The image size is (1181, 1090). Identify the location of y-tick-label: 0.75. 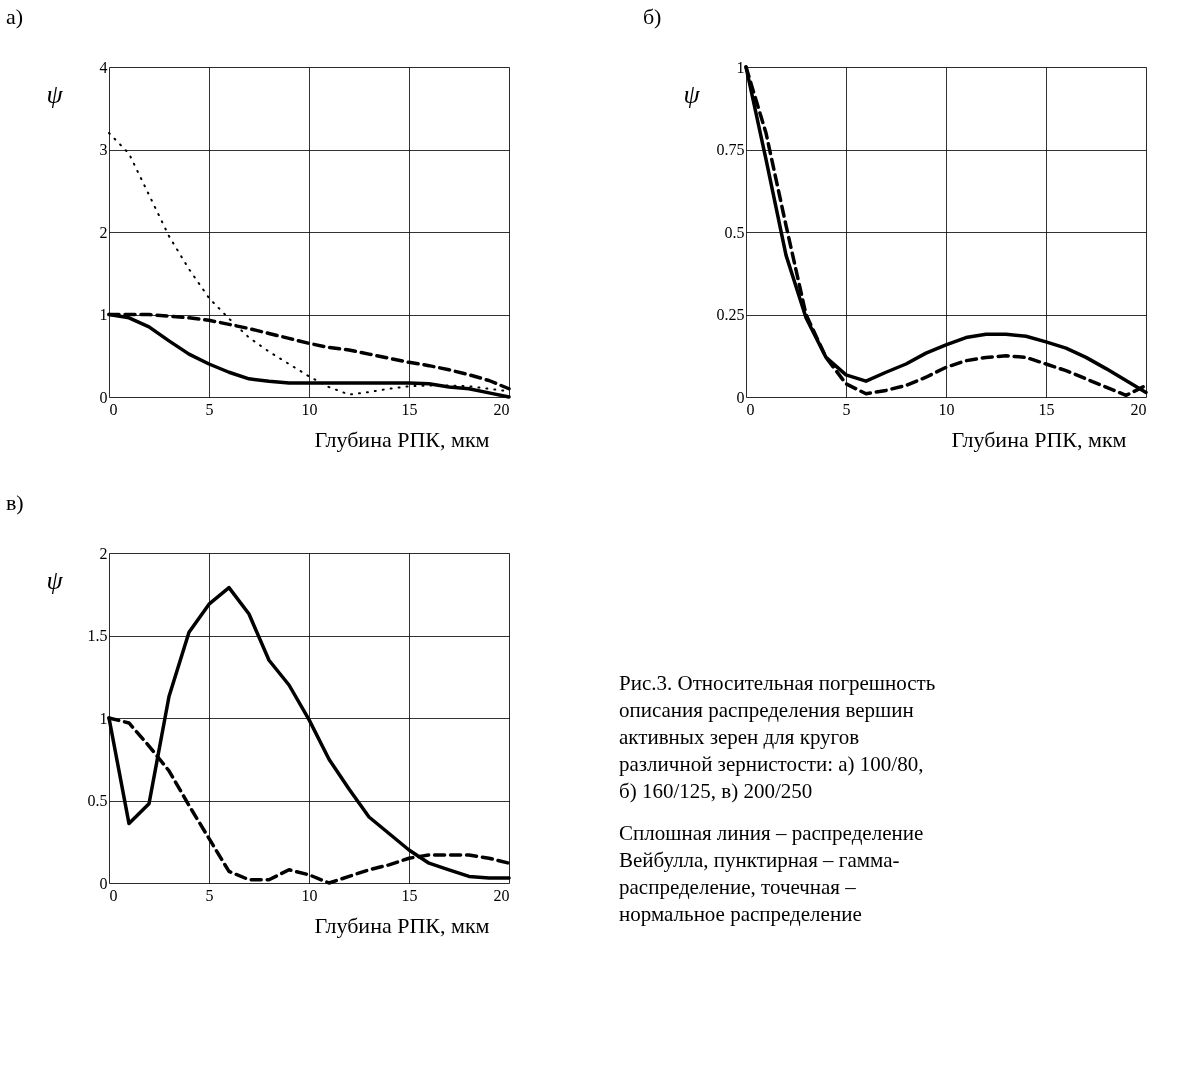
(730, 149).